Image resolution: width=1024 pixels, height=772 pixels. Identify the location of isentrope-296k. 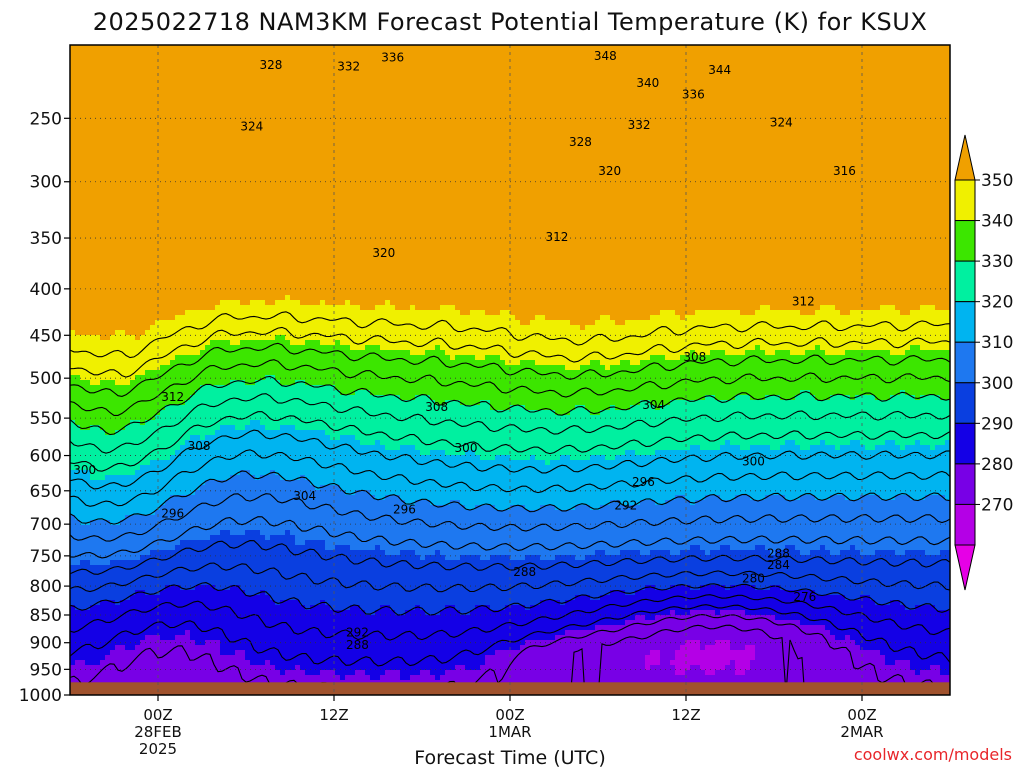
(510, 617).